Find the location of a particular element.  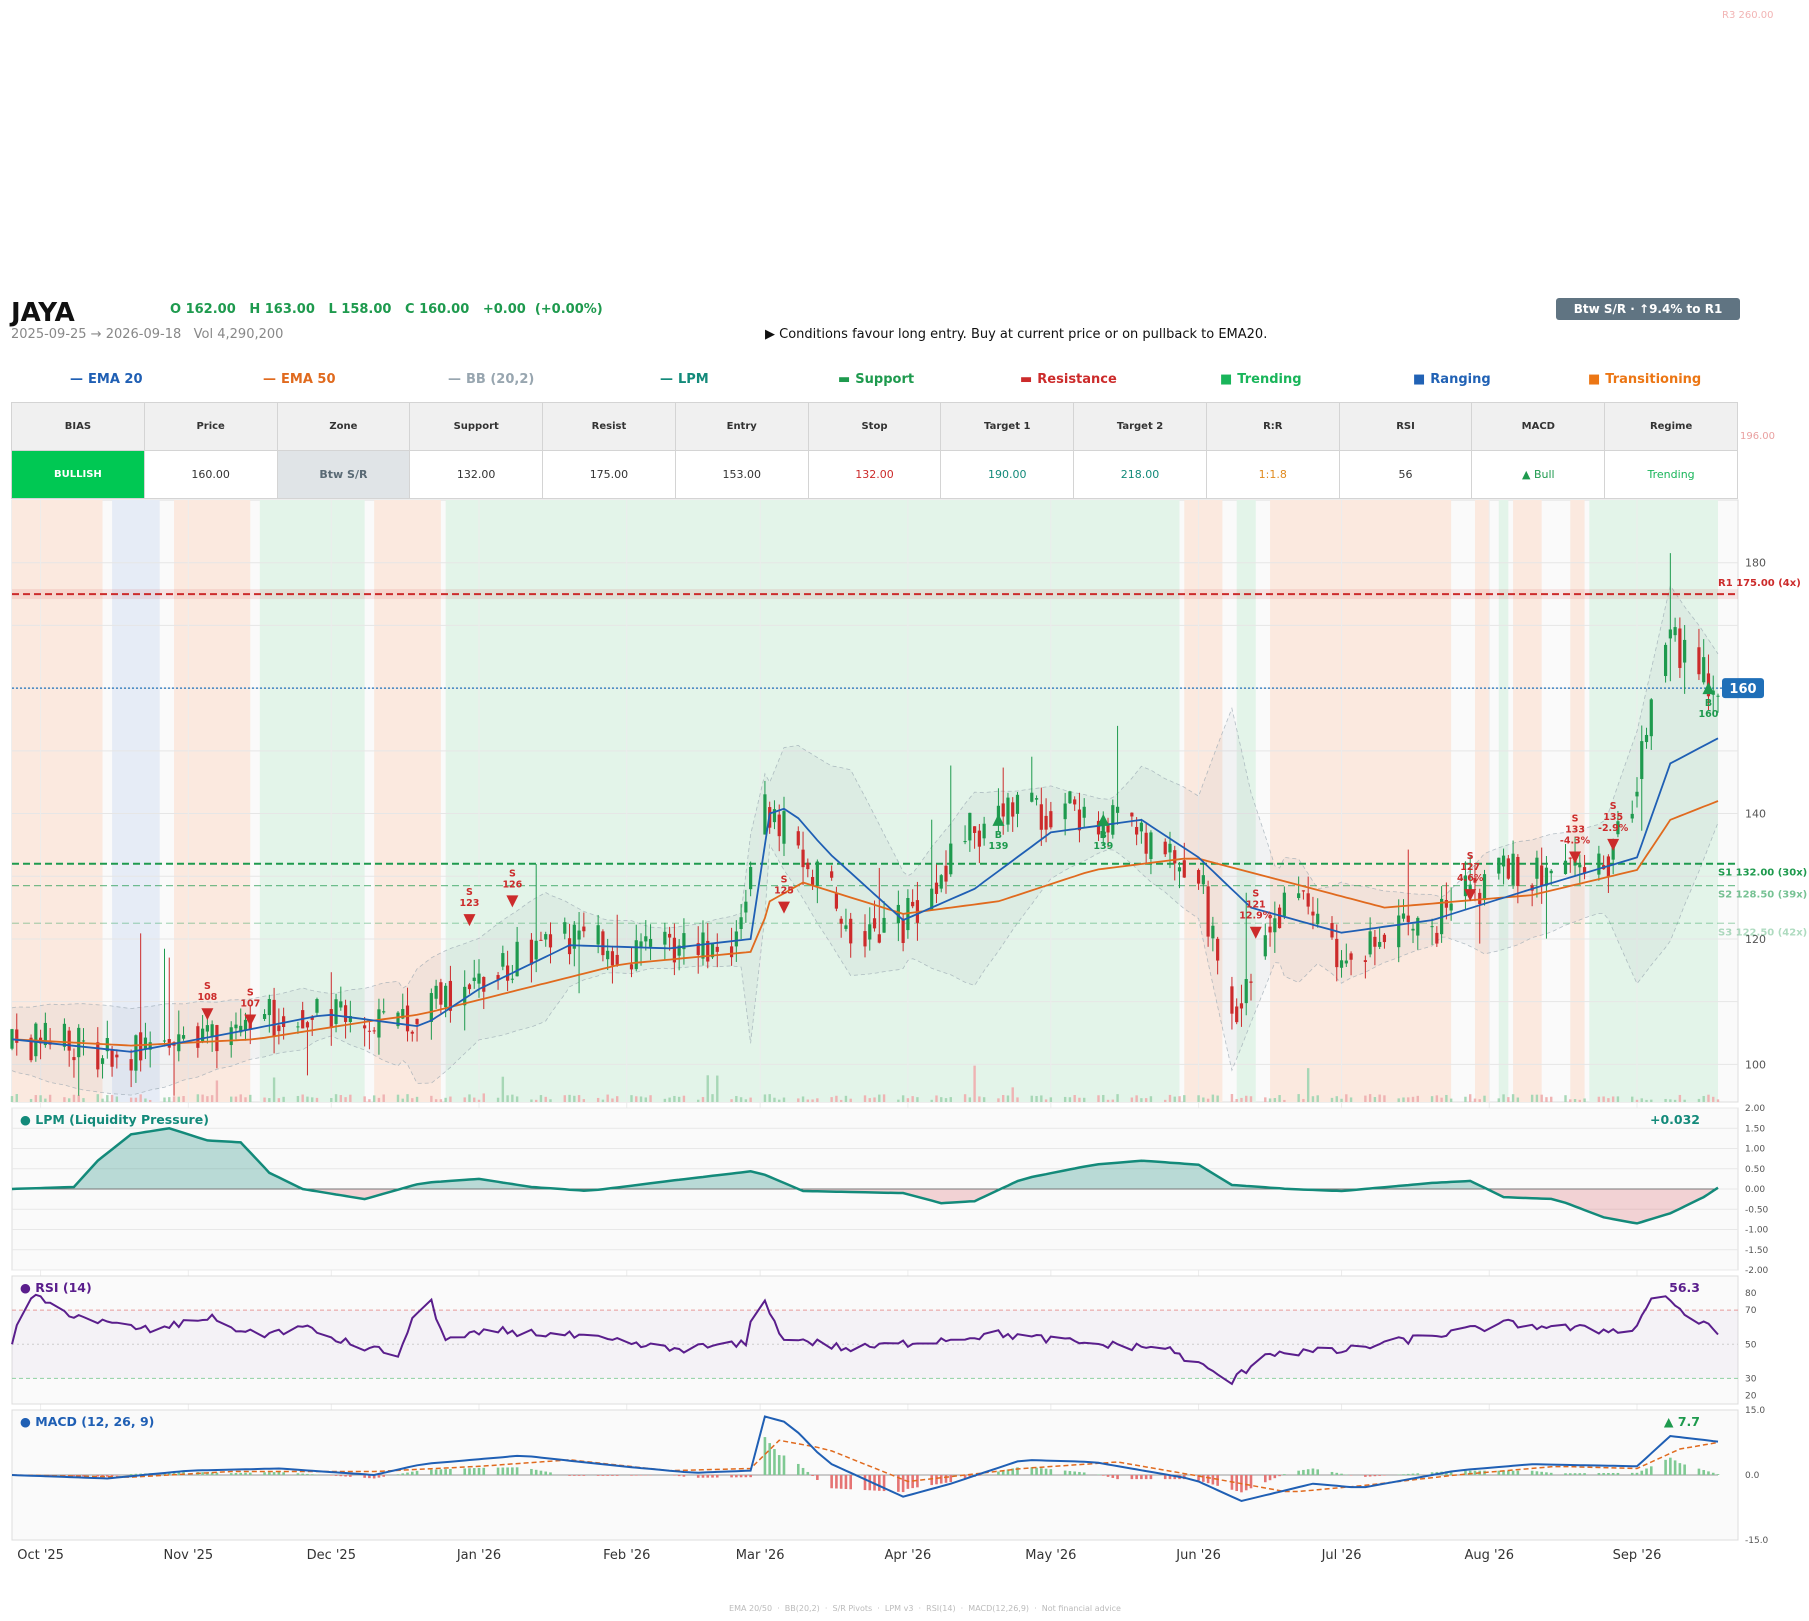

lpm-y-tick-label: -1.00 is located at coordinates (1757, 1231).